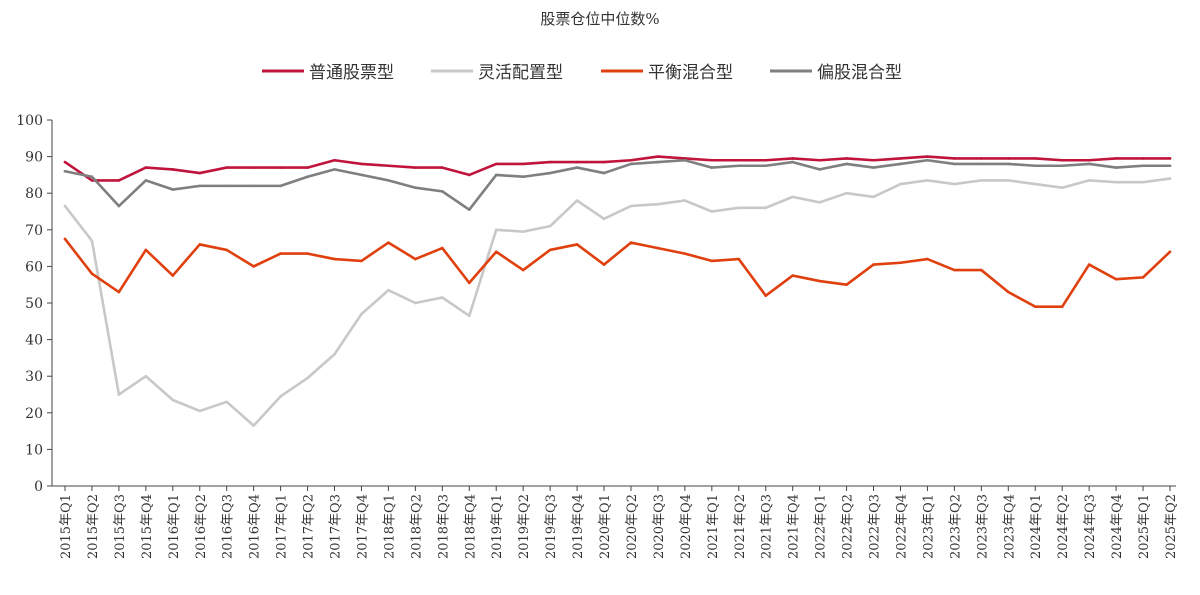  What do you see at coordinates (228, 526) in the screenshot?
I see `x-tick-label: 2016年Q3` at bounding box center [228, 526].